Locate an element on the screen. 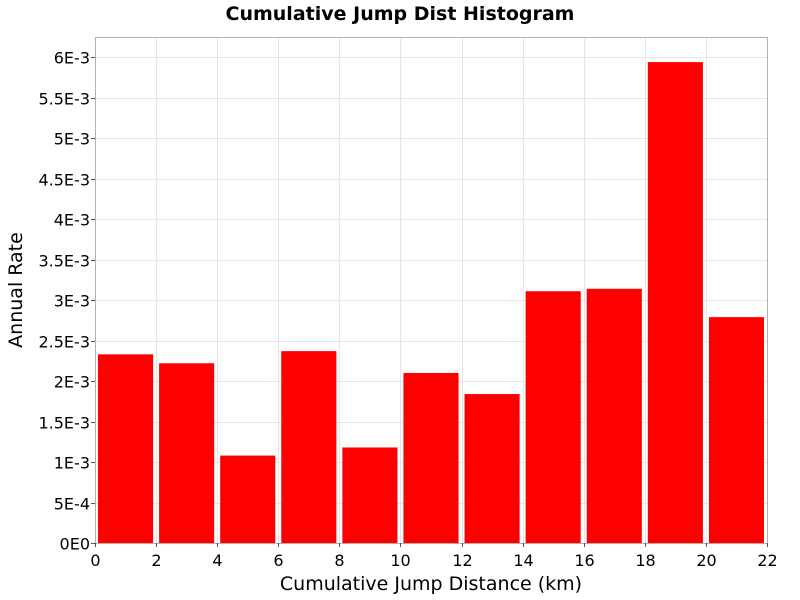  x-tick-label: 2 is located at coordinates (156, 560).